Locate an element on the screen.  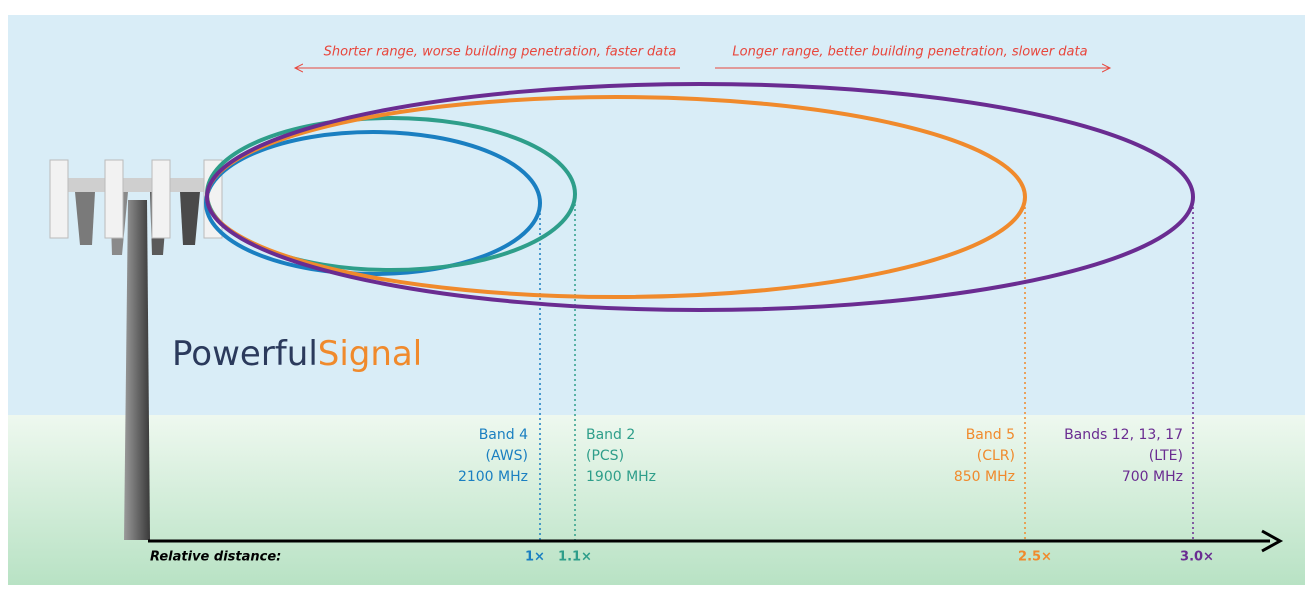
band-type: (CLR) is located at coordinates (996, 456).